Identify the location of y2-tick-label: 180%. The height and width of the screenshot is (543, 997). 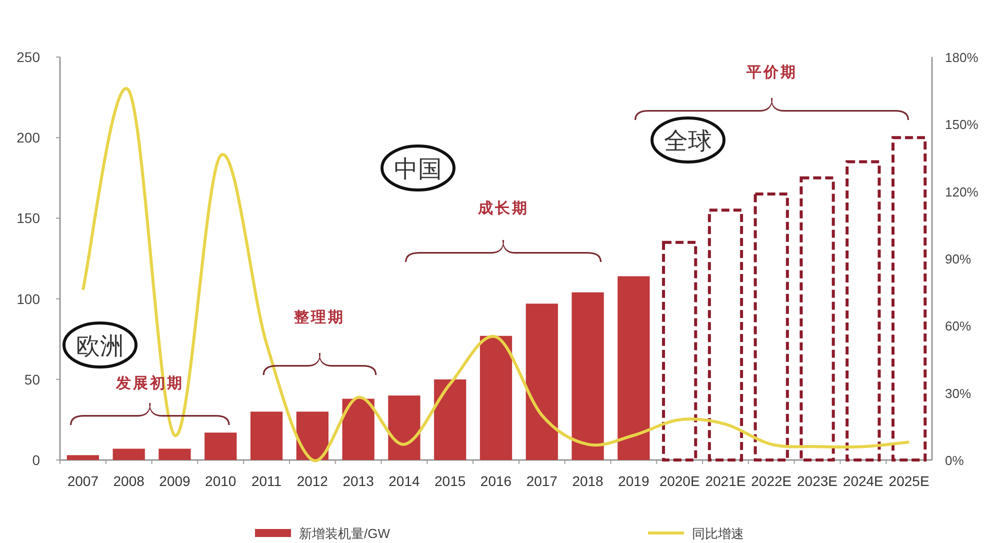
(962, 57).